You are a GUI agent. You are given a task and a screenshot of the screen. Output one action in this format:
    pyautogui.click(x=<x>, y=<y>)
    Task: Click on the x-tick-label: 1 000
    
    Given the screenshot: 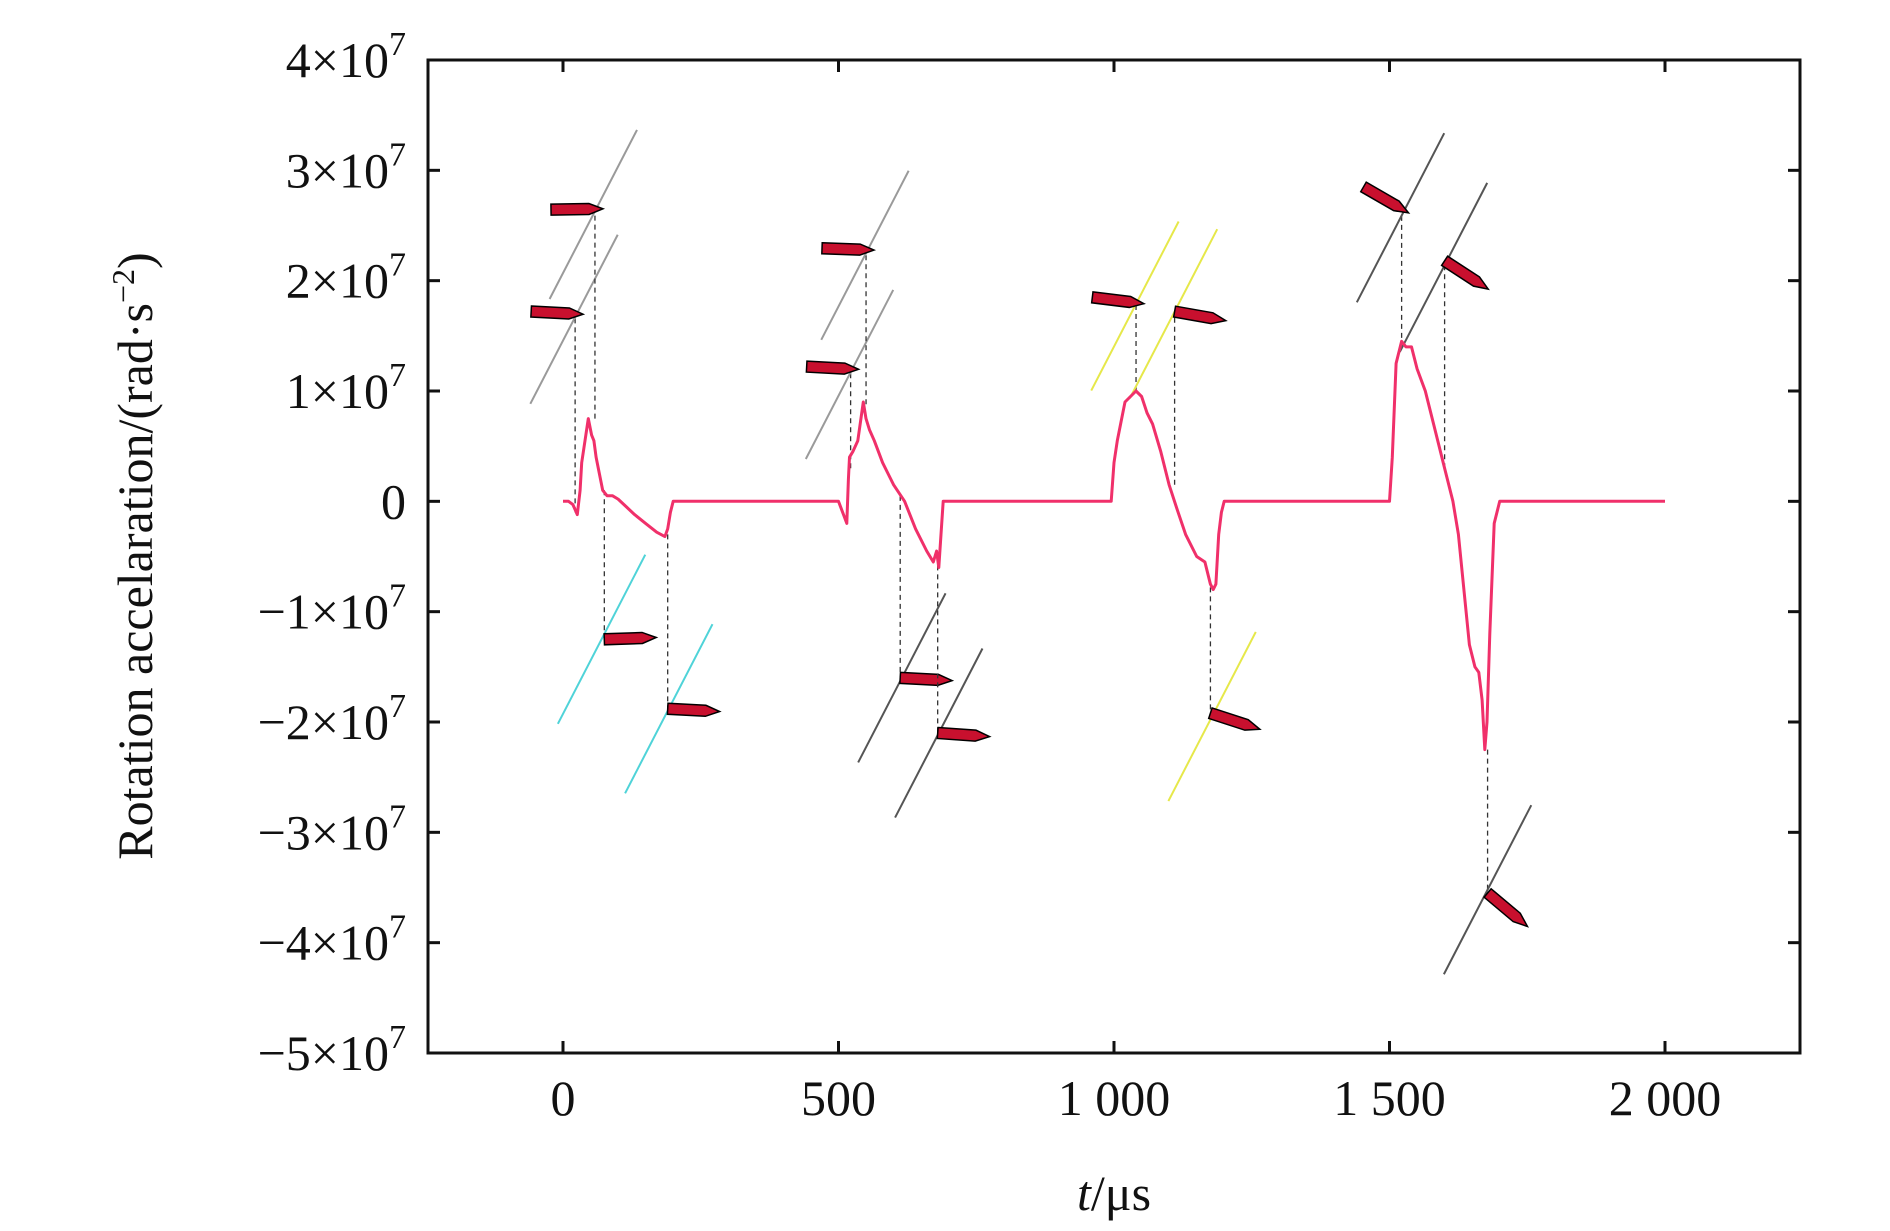 What is the action you would take?
    pyautogui.click(x=1114, y=1098)
    